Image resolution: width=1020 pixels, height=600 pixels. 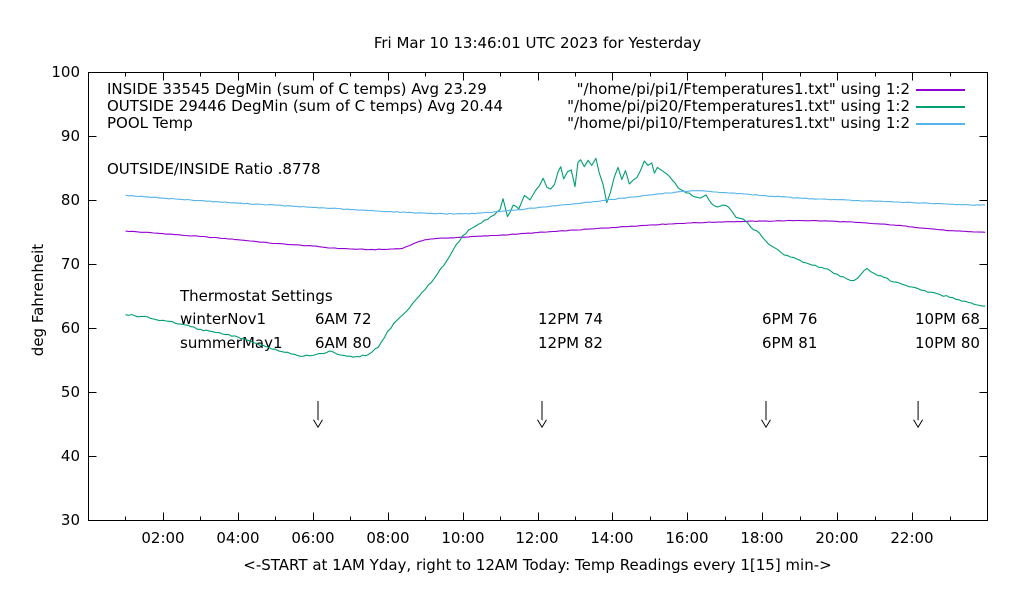 What do you see at coordinates (947, 319) in the screenshot?
I see `thermostat-winter-10pm: 10PM 68` at bounding box center [947, 319].